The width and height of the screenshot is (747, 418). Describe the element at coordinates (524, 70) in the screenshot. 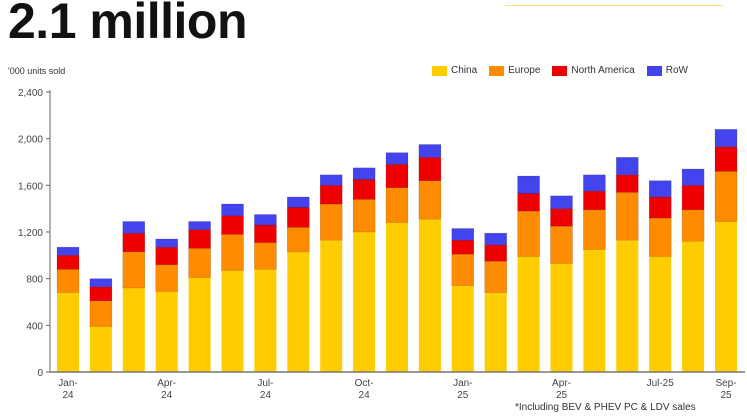

I see `legend-label: Europe` at that location.